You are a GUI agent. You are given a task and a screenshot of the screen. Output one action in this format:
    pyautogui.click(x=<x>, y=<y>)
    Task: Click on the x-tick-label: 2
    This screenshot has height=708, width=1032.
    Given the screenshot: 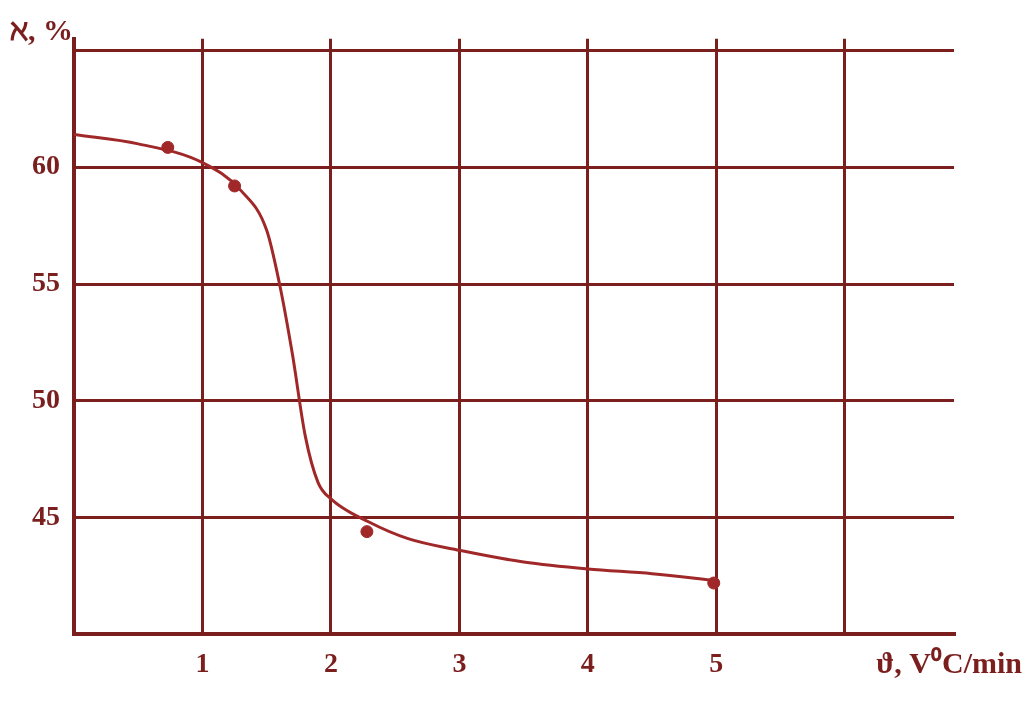 What is the action you would take?
    pyautogui.click(x=330, y=663)
    